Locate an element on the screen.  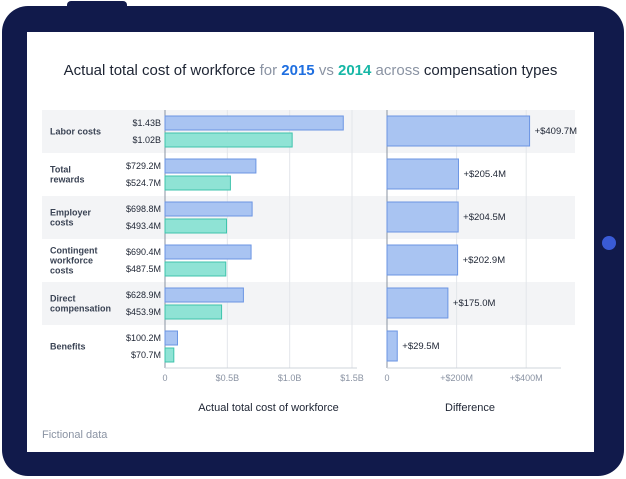
difference-label: +$204.5M is located at coordinates (484, 217).